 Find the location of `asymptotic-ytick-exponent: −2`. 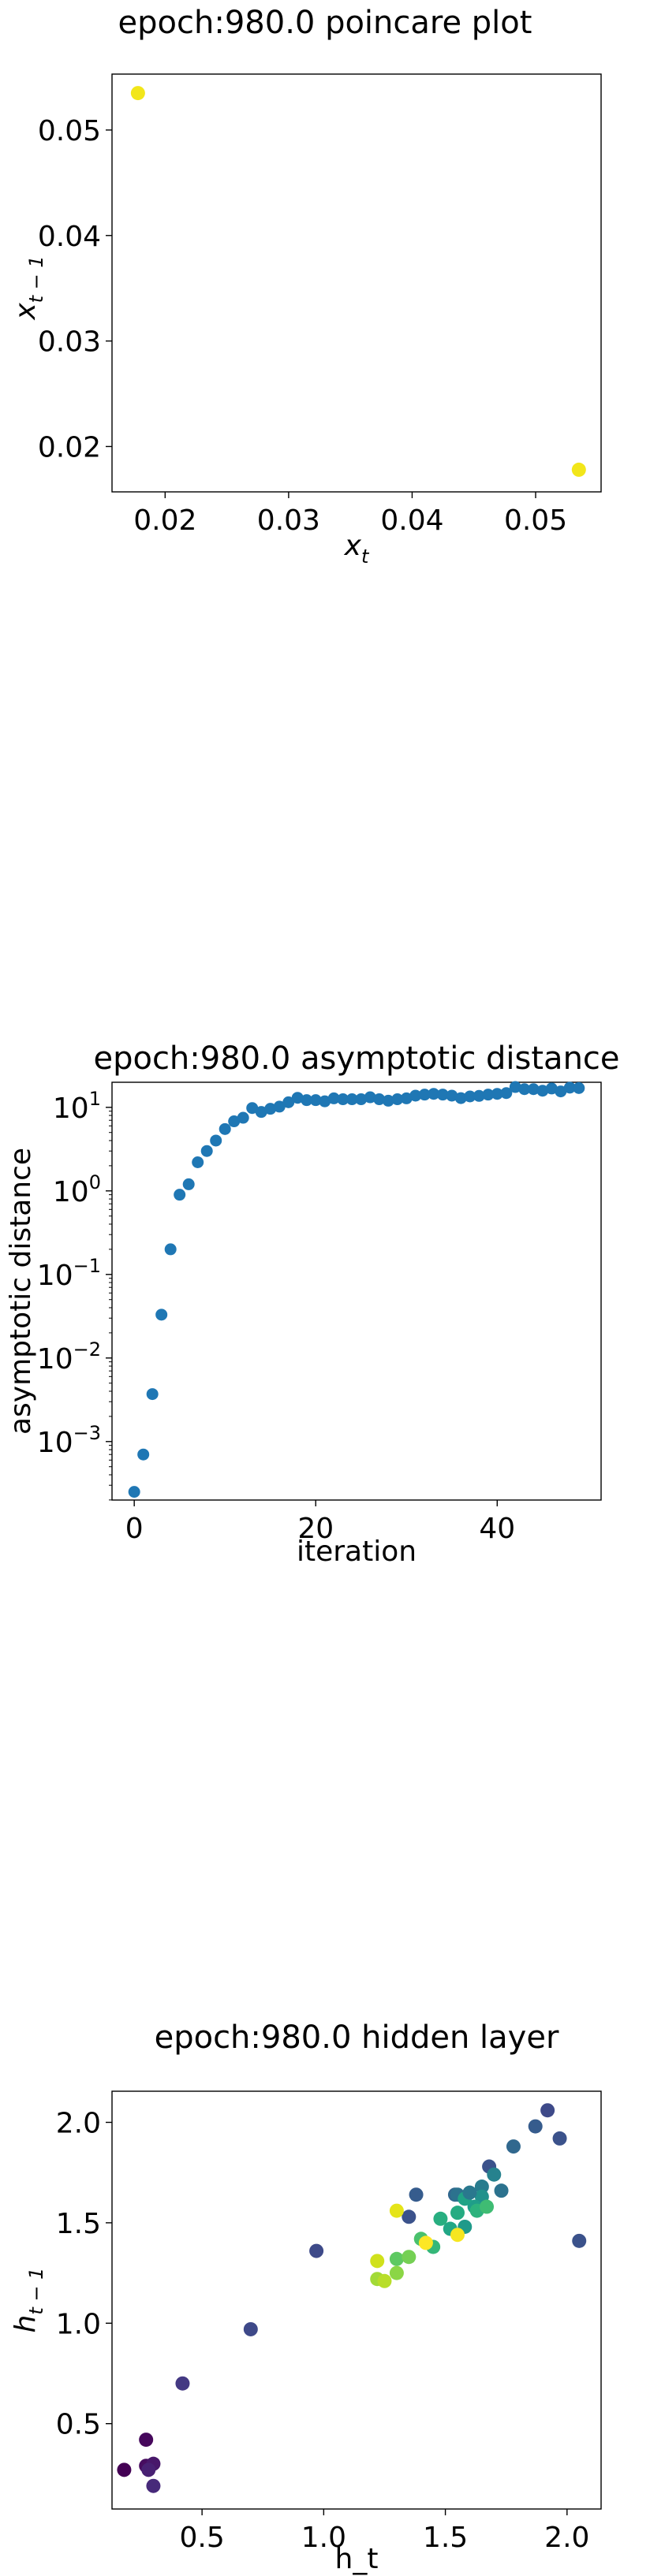

asymptotic-ytick-exponent: −2 is located at coordinates (87, 1349).